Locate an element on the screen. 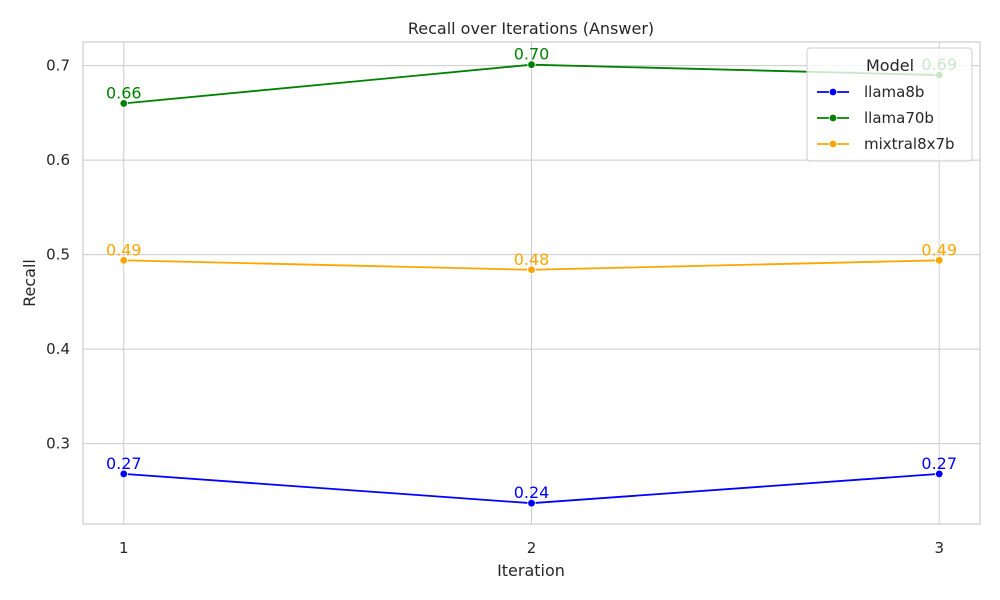 Image resolution: width=1000 pixels, height=600 pixels. data-label: 0.48 is located at coordinates (532, 259).